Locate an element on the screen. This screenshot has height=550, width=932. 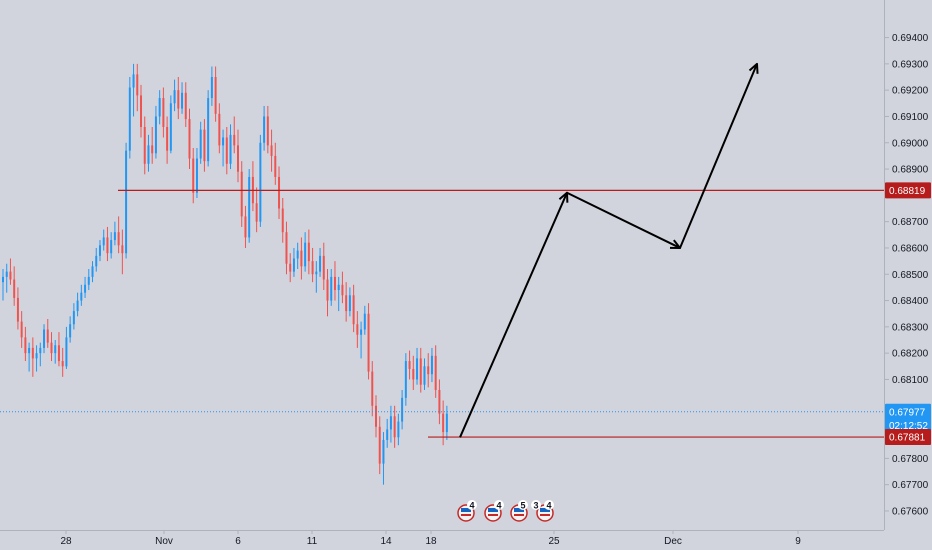
projection-arrowheads is located at coordinates (658, 155).